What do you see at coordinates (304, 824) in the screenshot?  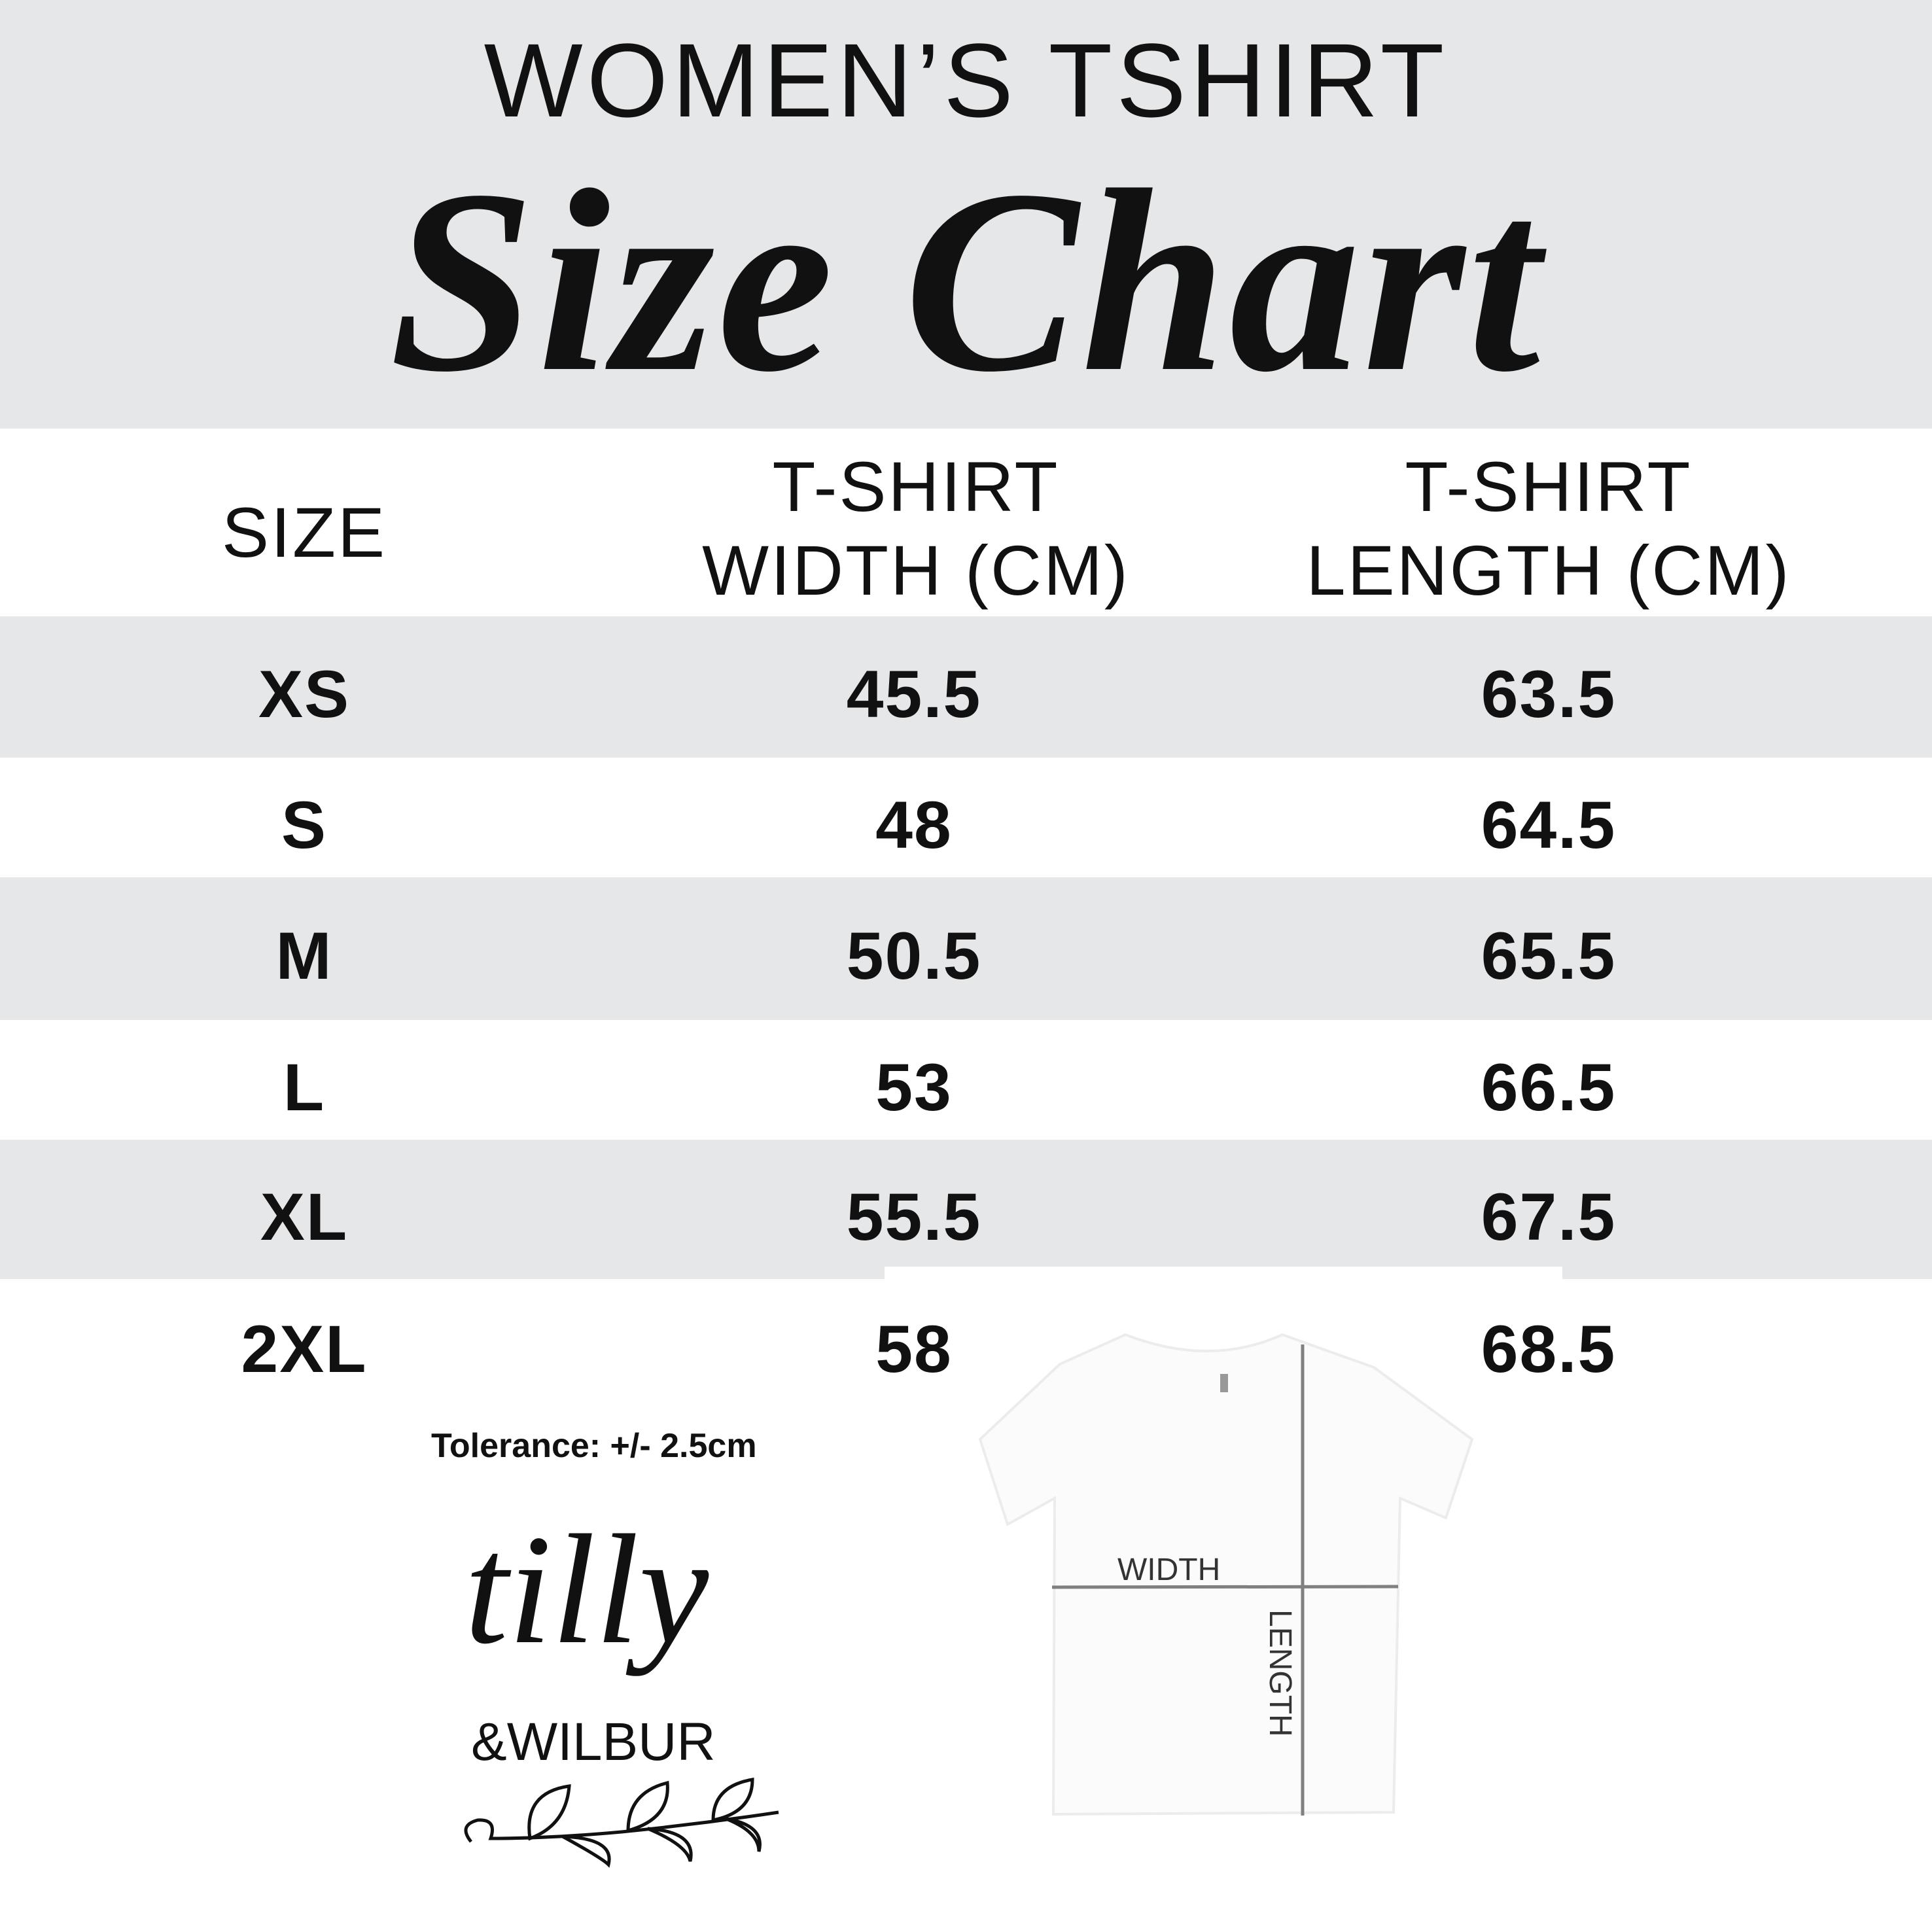 I see `cell-size: S` at bounding box center [304, 824].